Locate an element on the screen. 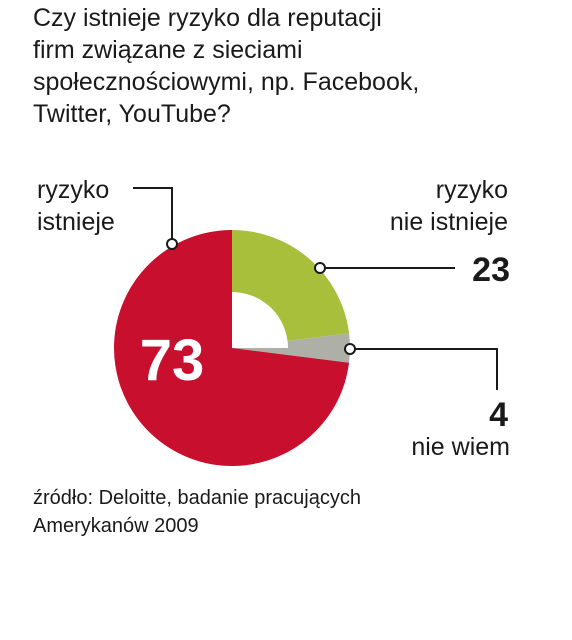 The width and height of the screenshot is (572, 640). pie-slice-nie-wiem is located at coordinates (291, 348).